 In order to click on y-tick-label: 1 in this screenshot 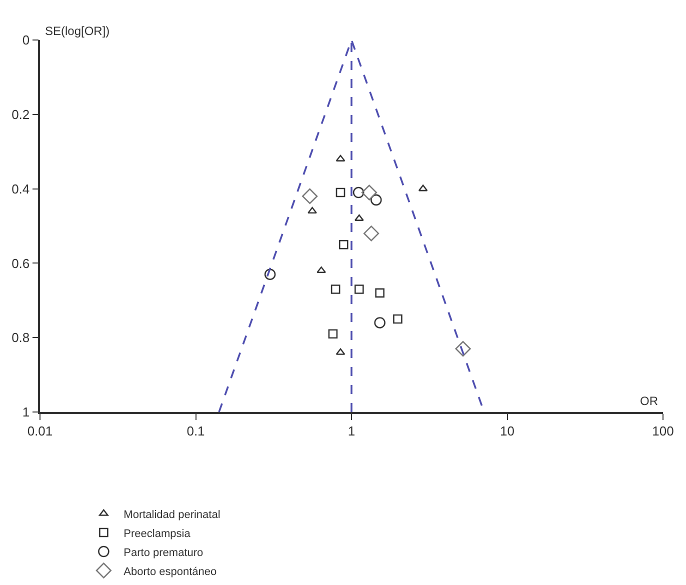, I will do `click(26, 412)`.